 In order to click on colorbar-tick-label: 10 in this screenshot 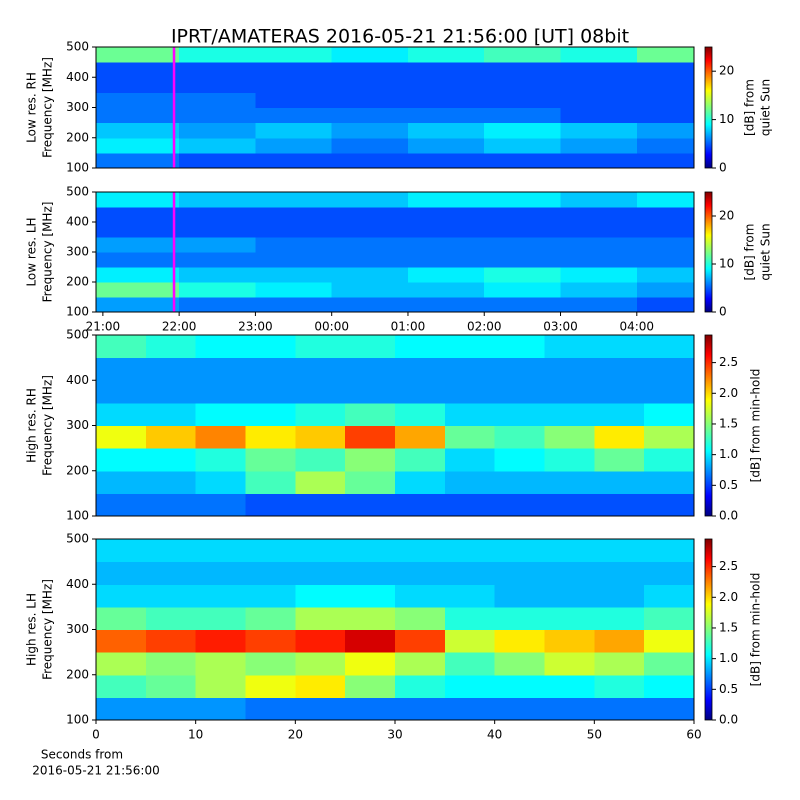, I will do `click(726, 264)`.